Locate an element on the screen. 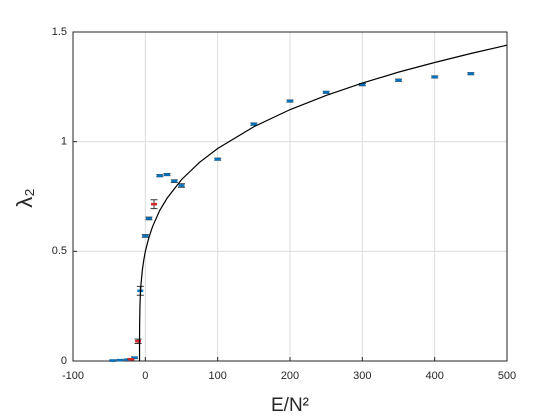 The height and width of the screenshot is (420, 560). x-tick-label: 500 is located at coordinates (507, 376).